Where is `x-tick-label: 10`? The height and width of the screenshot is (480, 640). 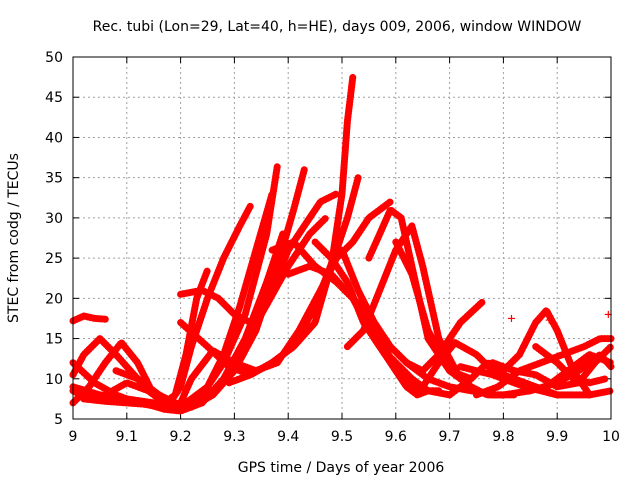
x-tick-label: 10 is located at coordinates (611, 437).